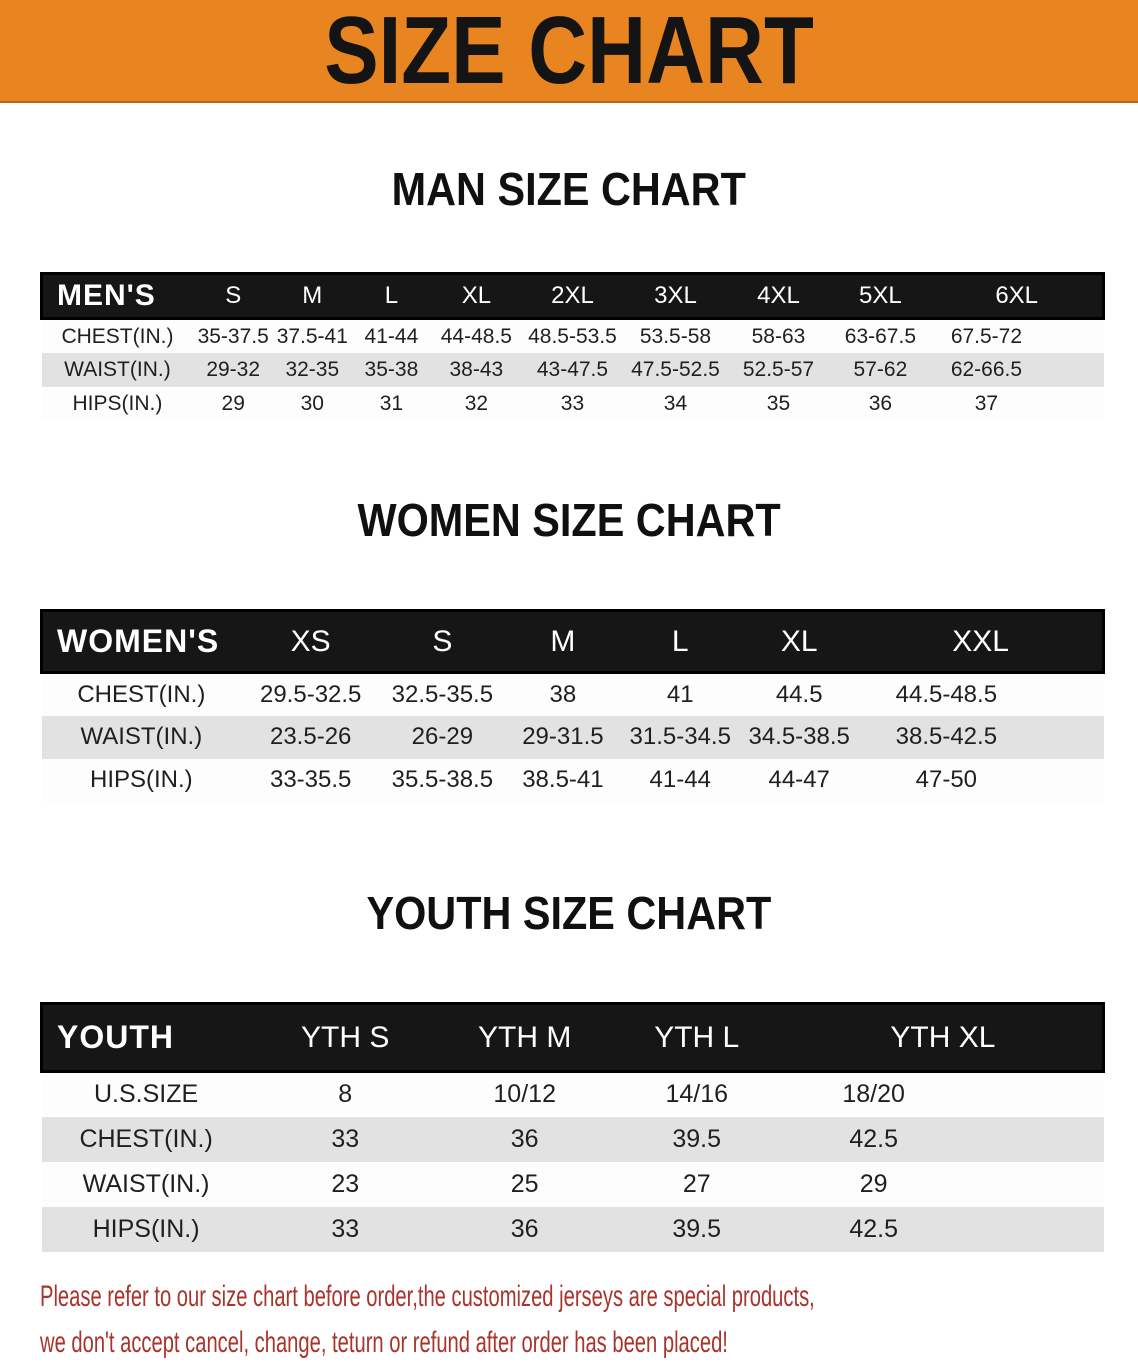 The height and width of the screenshot is (1366, 1138). What do you see at coordinates (391, 369) in the screenshot?
I see `size-value-cell: 35-38` at bounding box center [391, 369].